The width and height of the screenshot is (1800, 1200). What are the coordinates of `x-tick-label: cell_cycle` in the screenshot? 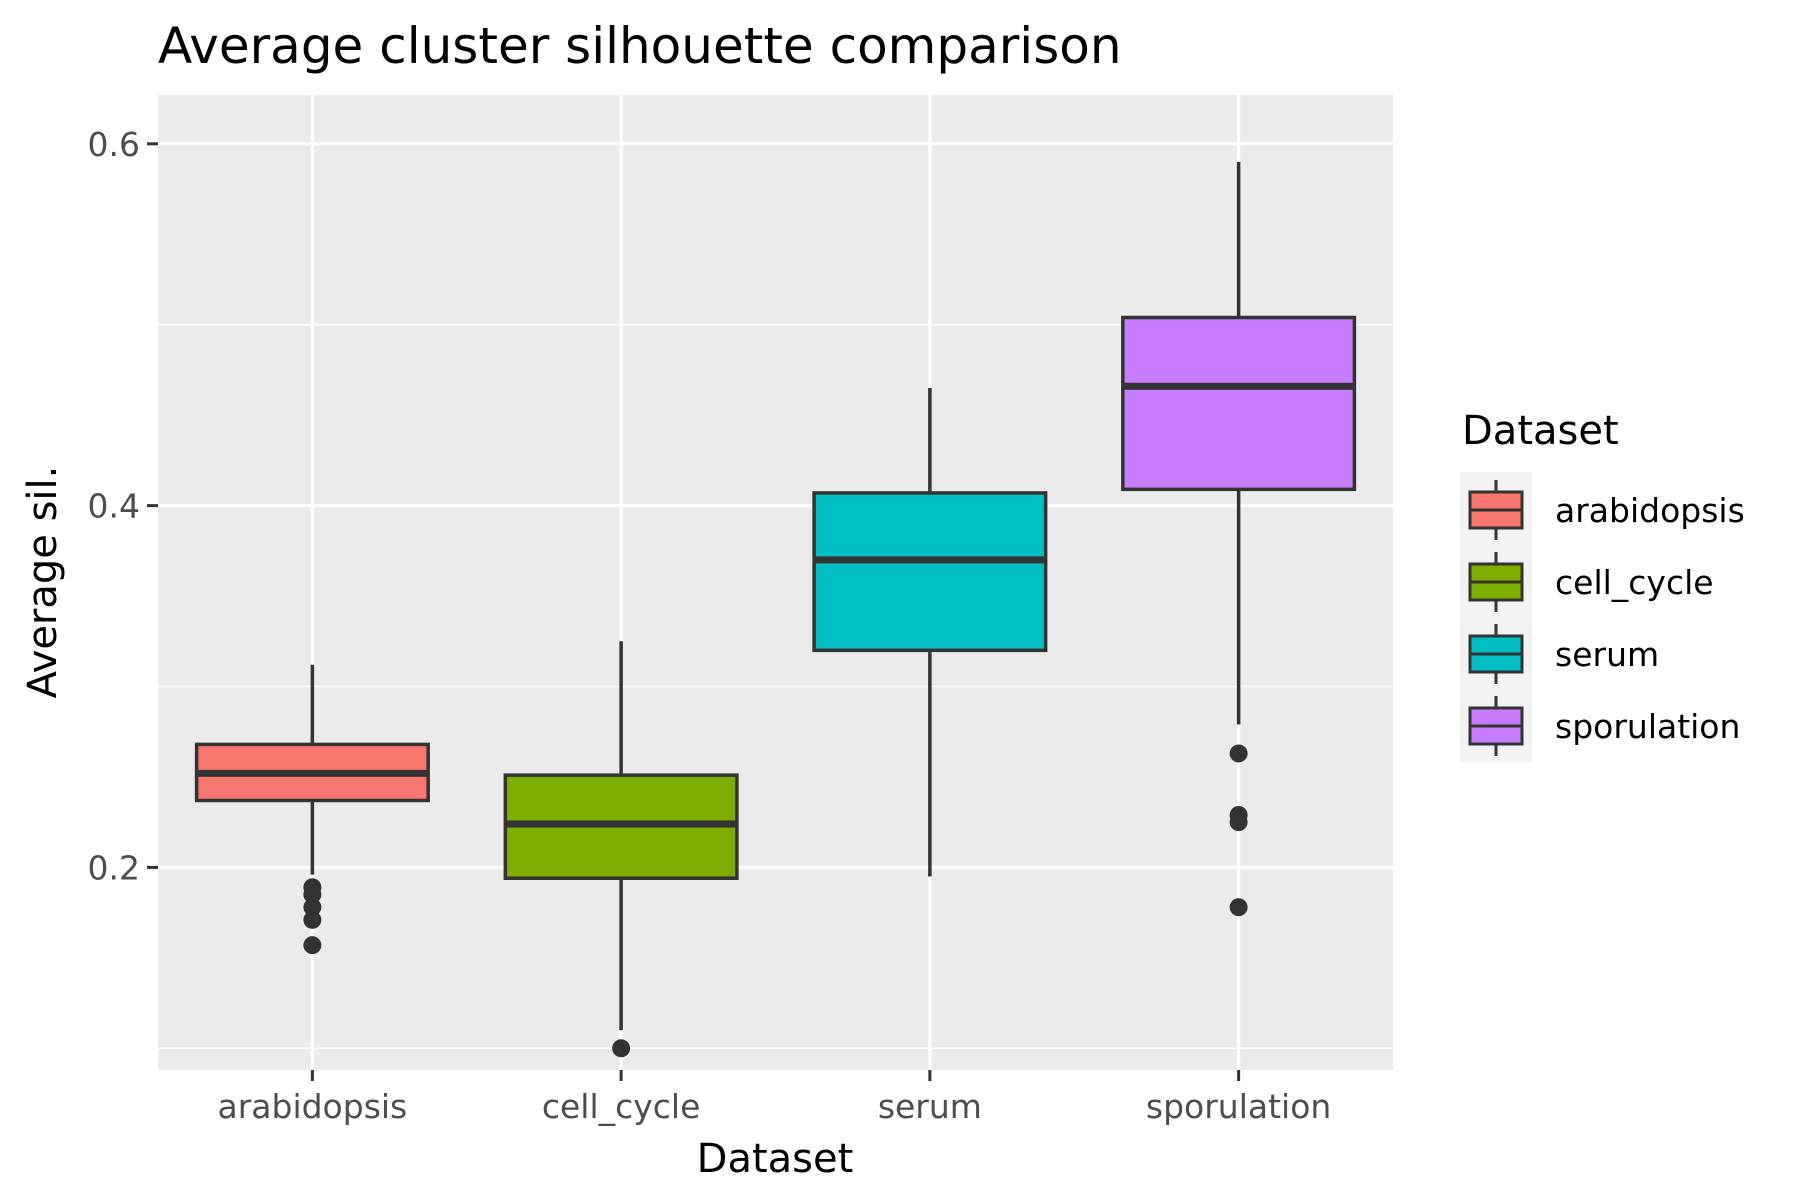 It's located at (621, 1106).